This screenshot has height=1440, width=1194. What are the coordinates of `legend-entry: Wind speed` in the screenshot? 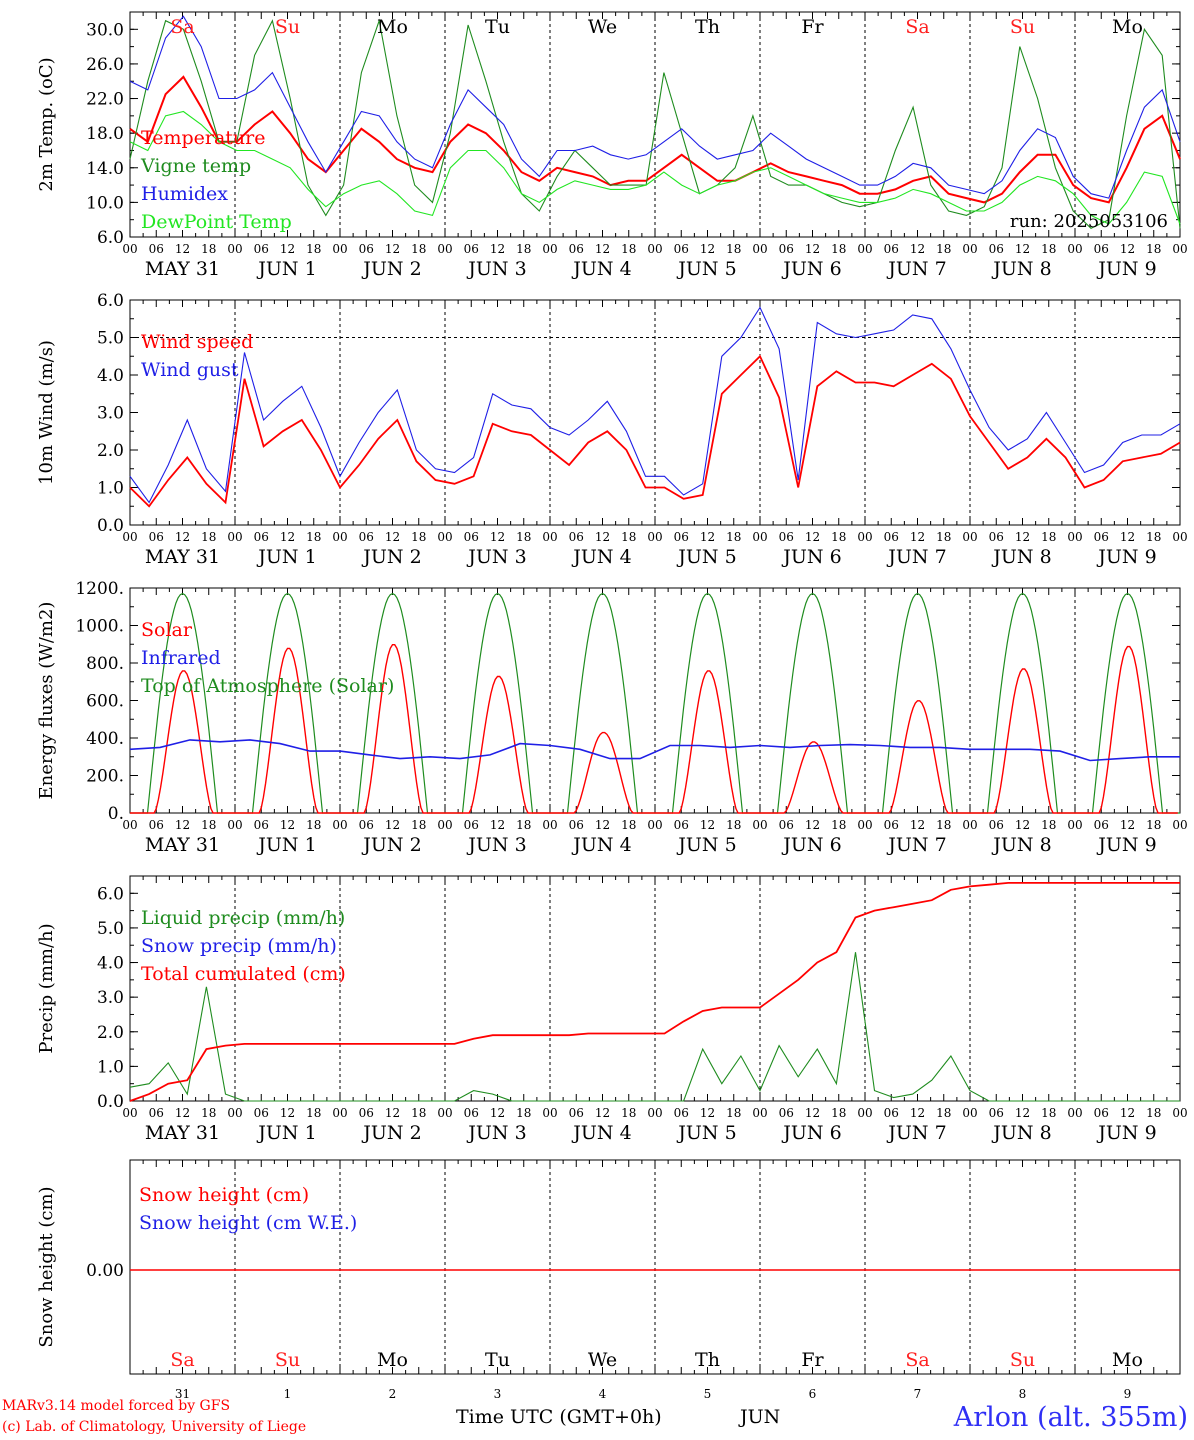 It's located at (197, 342).